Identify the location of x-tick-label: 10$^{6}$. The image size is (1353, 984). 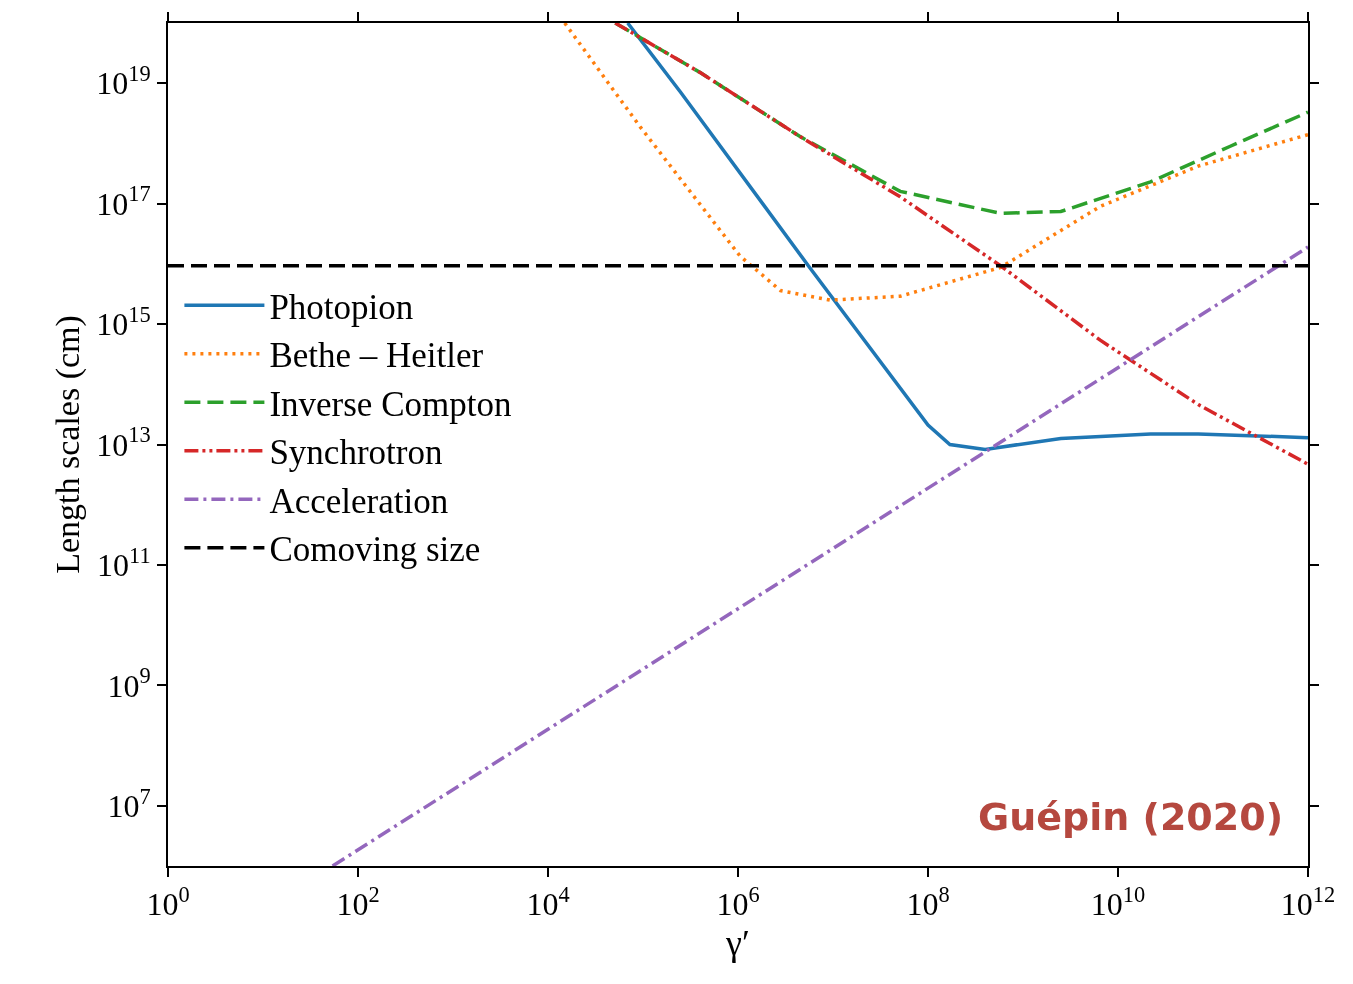
(738, 902).